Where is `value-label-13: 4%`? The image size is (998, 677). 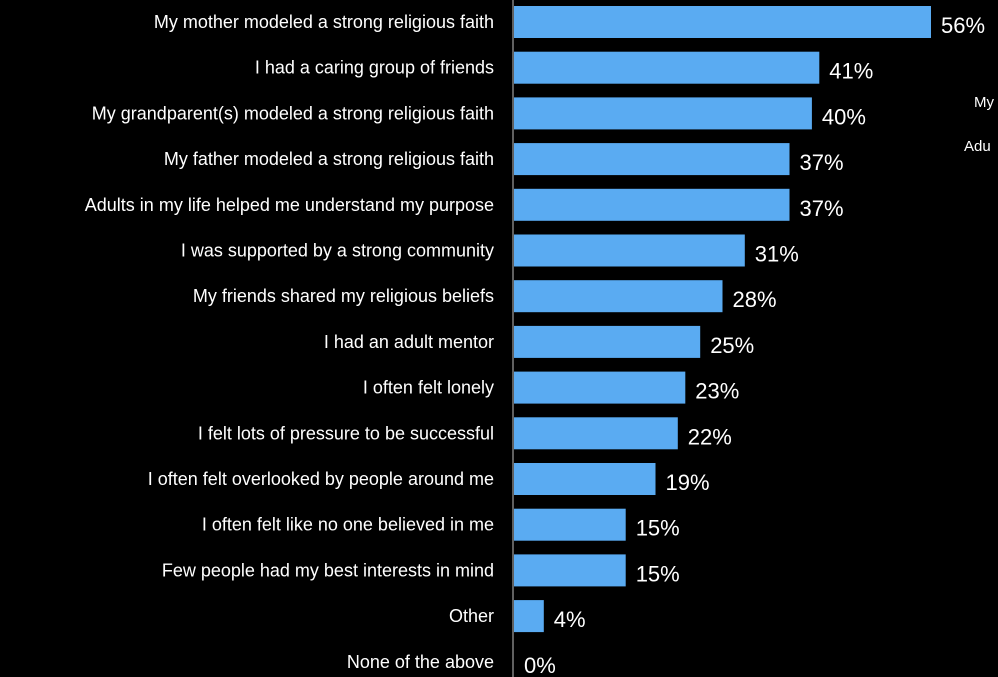 value-label-13: 4% is located at coordinates (570, 619).